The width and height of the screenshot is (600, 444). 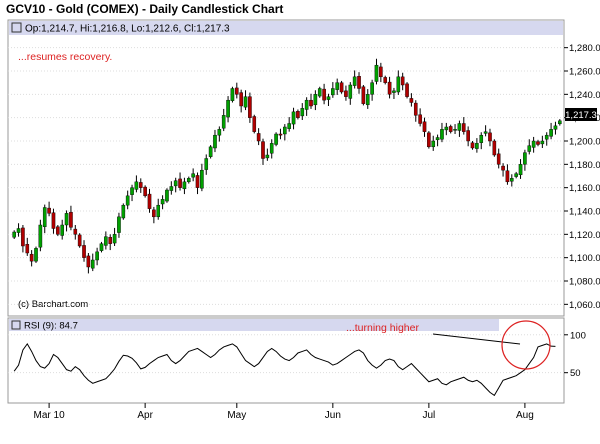 I want to click on annotation-arrow-line, so click(x=476, y=339).